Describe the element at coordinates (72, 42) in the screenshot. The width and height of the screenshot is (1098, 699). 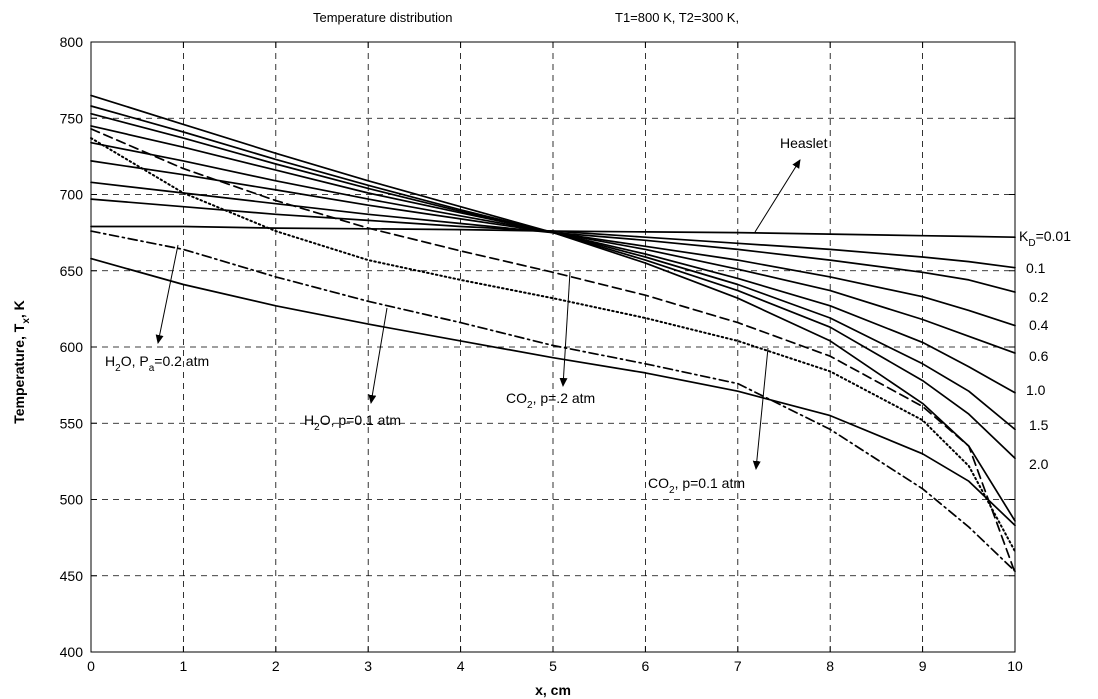
I see `y-tick-label: 800` at that location.